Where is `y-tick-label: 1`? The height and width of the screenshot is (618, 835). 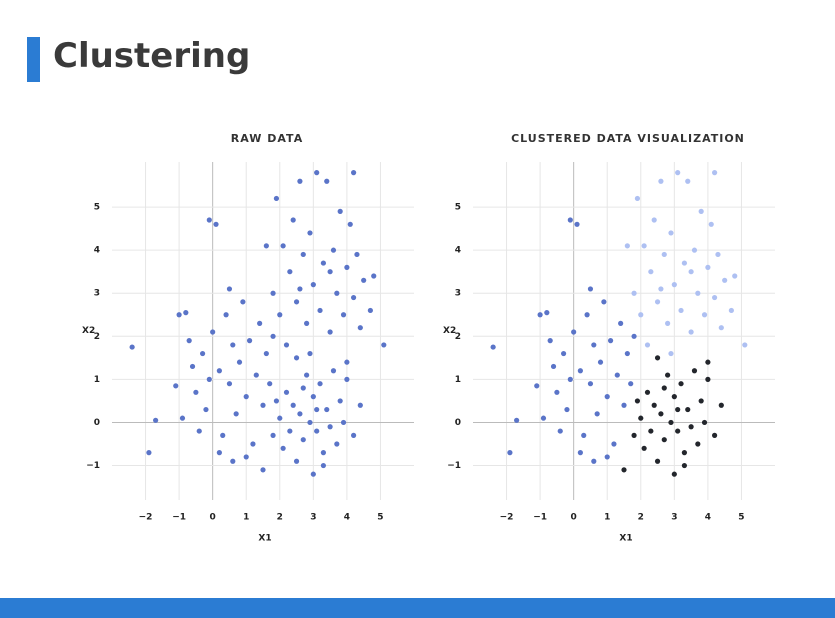
y-tick-label: 1 is located at coordinates (458, 380).